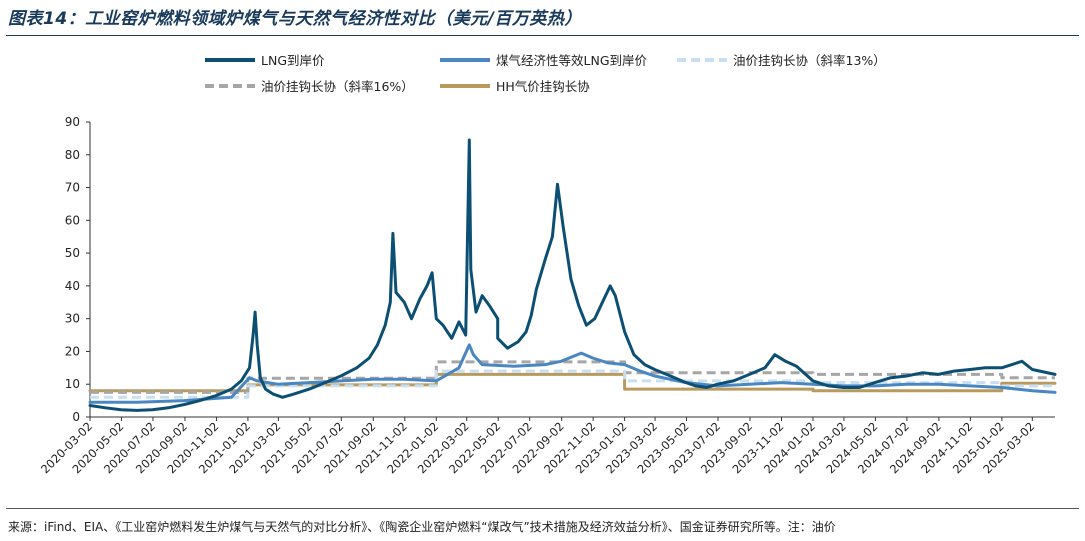 Image resolution: width=1085 pixels, height=541 pixels. I want to click on y-tick-label: 60, so click(72, 220).